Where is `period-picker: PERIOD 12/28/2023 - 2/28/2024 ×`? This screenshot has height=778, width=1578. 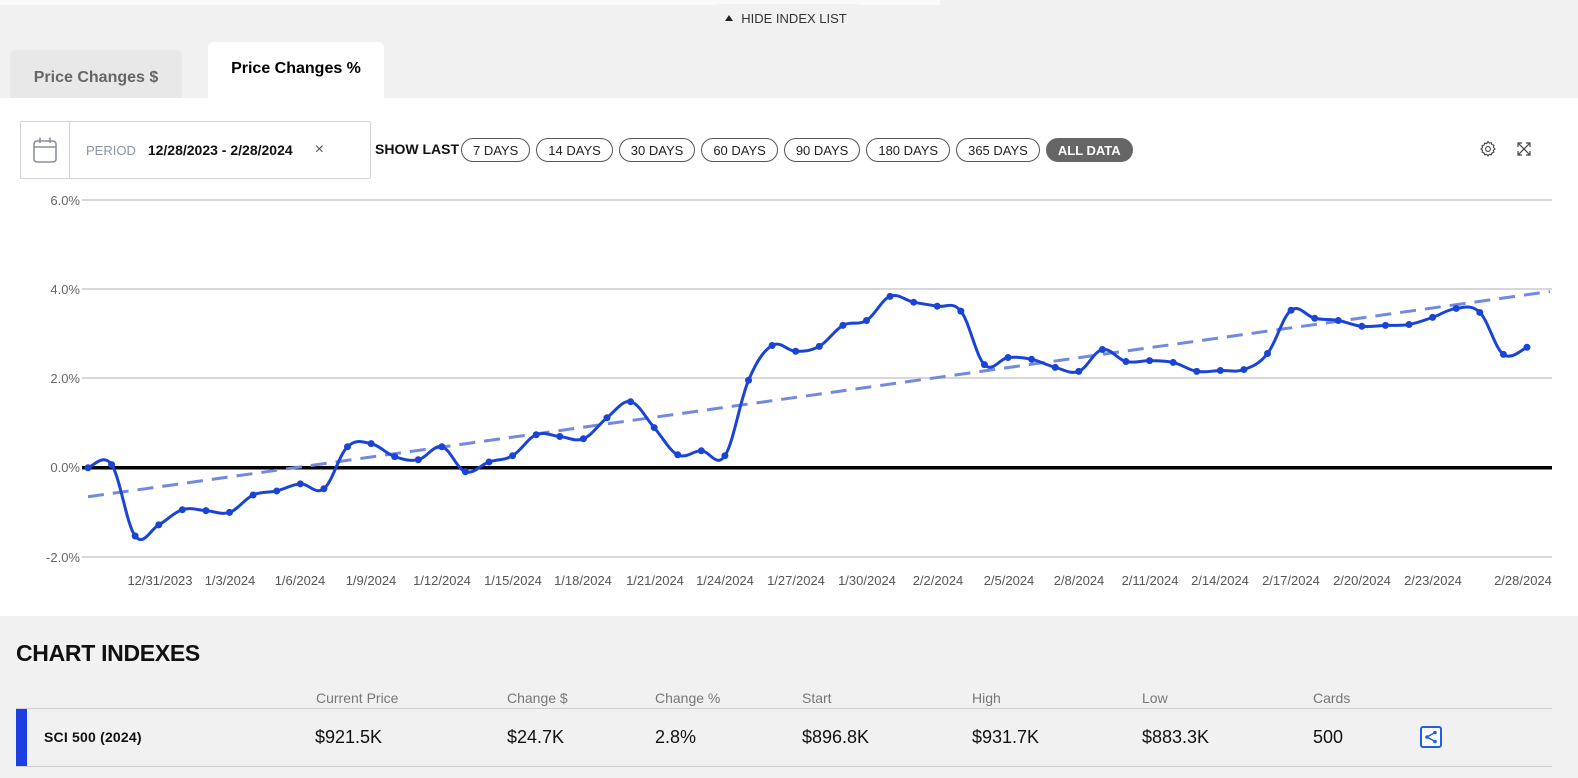 period-picker: PERIOD 12/28/2023 - 2/28/2024 × is located at coordinates (195, 150).